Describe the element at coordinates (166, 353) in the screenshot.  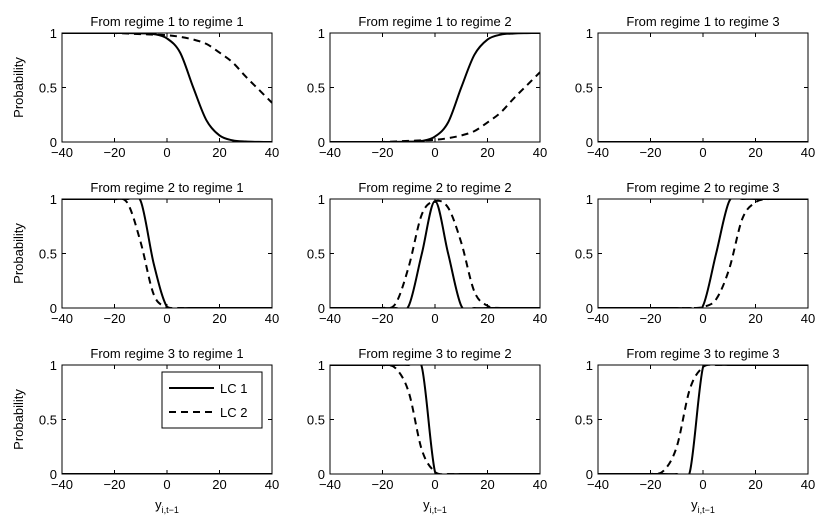
I see `panel-title: From regime 3 to regime 1` at that location.